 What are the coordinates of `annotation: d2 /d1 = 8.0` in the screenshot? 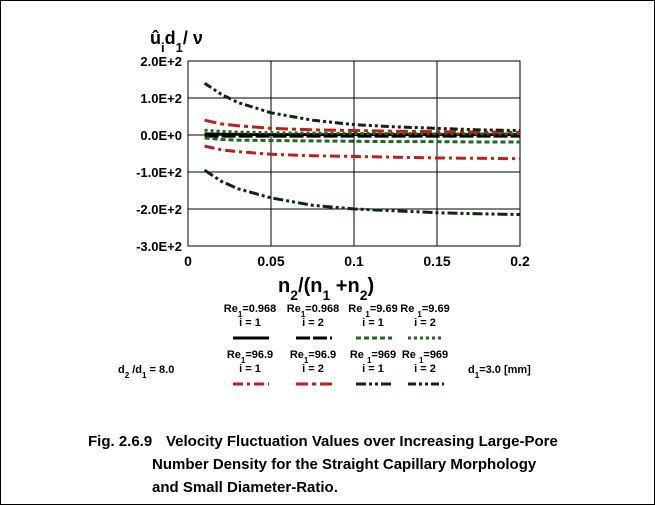 It's located at (146, 372).